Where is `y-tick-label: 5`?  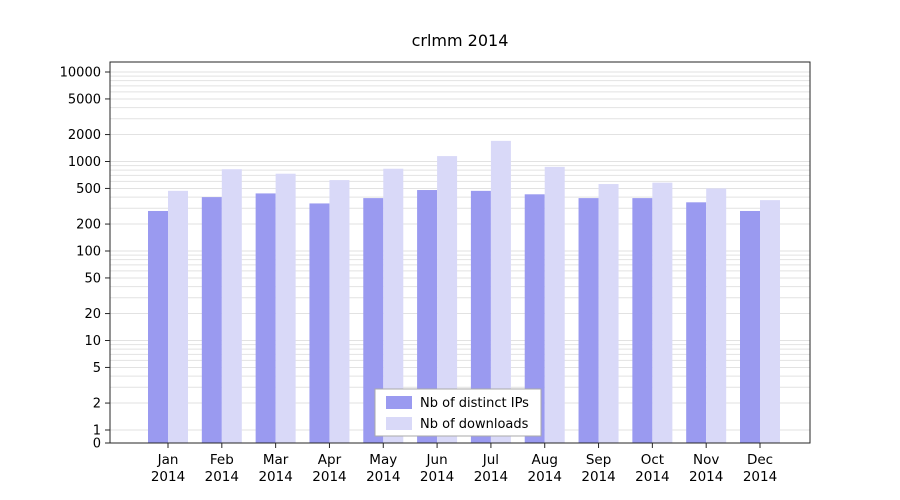
y-tick-label: 5 is located at coordinates (97, 368).